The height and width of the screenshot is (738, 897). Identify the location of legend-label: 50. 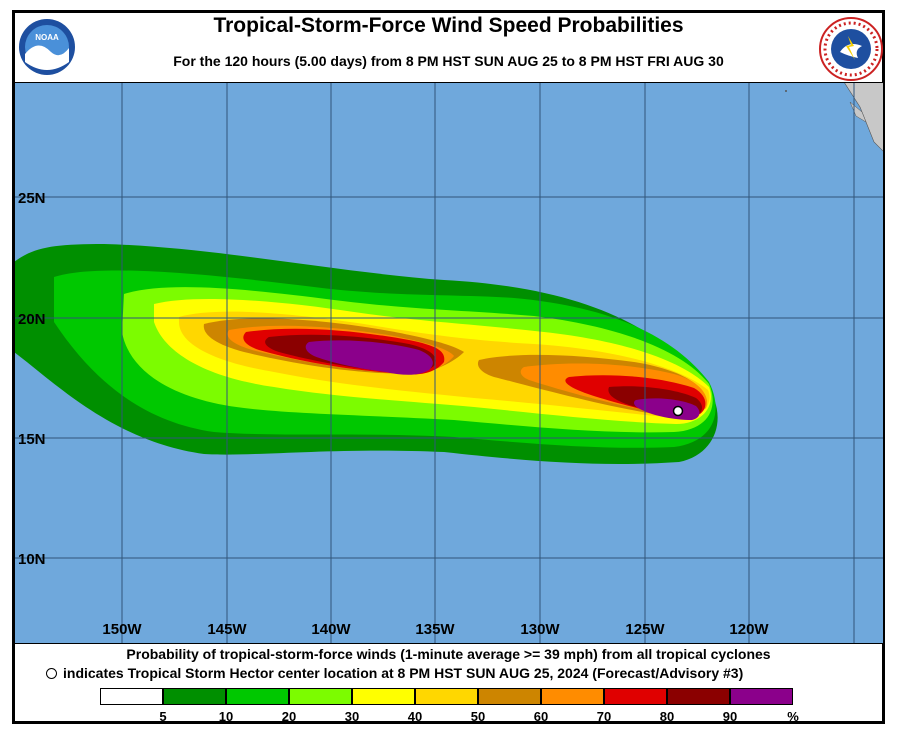
(478, 716).